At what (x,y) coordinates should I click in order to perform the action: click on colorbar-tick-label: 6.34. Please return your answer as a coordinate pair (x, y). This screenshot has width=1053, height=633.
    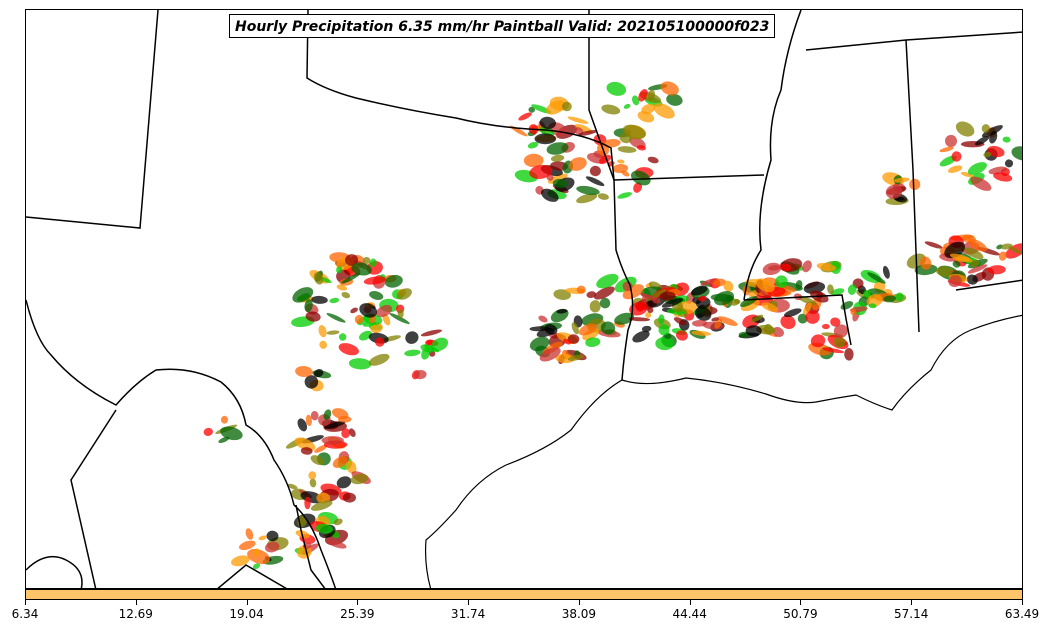
    Looking at the image, I should click on (25, 614).